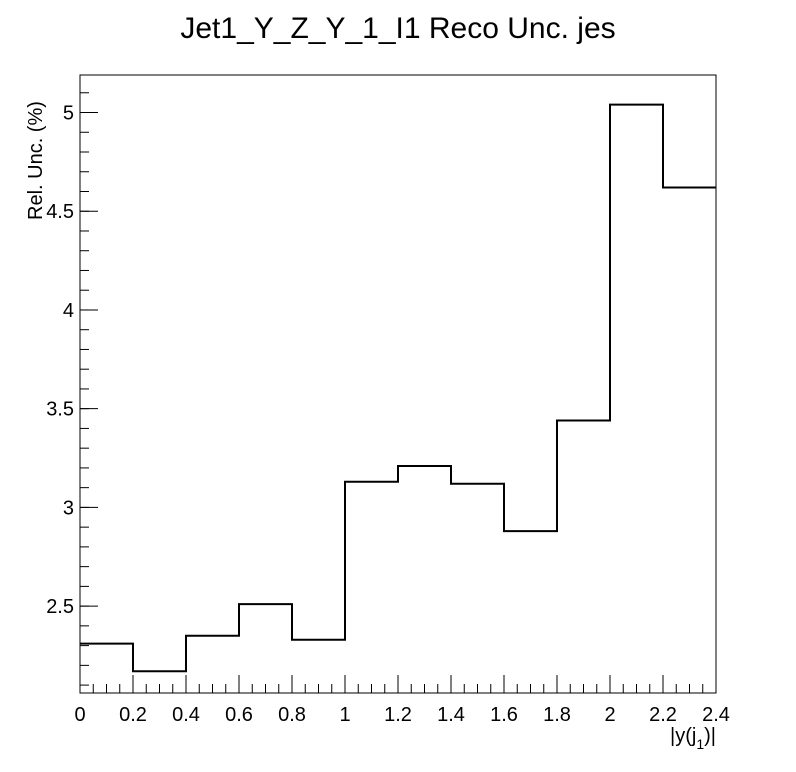 This screenshot has width=796, height=772. Describe the element at coordinates (451, 715) in the screenshot. I see `x-tick-label: 1.4` at that location.